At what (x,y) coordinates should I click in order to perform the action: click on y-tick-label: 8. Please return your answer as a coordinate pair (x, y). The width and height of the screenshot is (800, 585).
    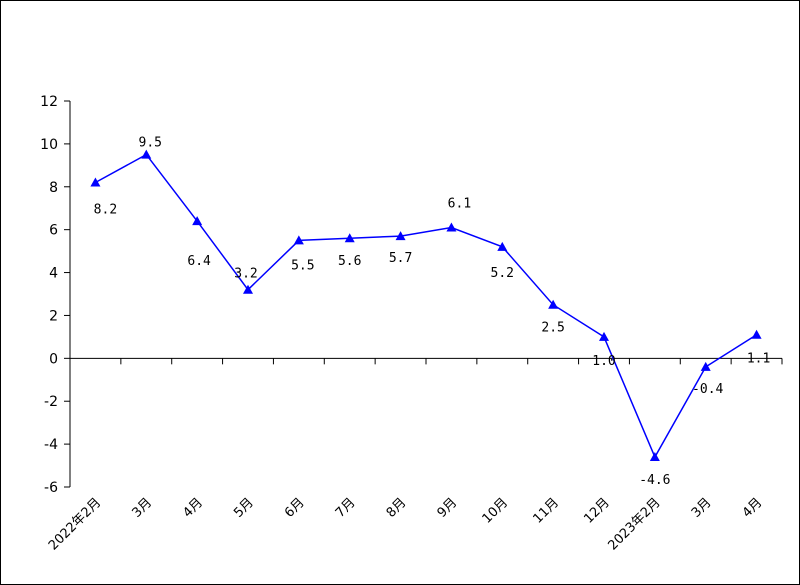
    Looking at the image, I should click on (53, 188).